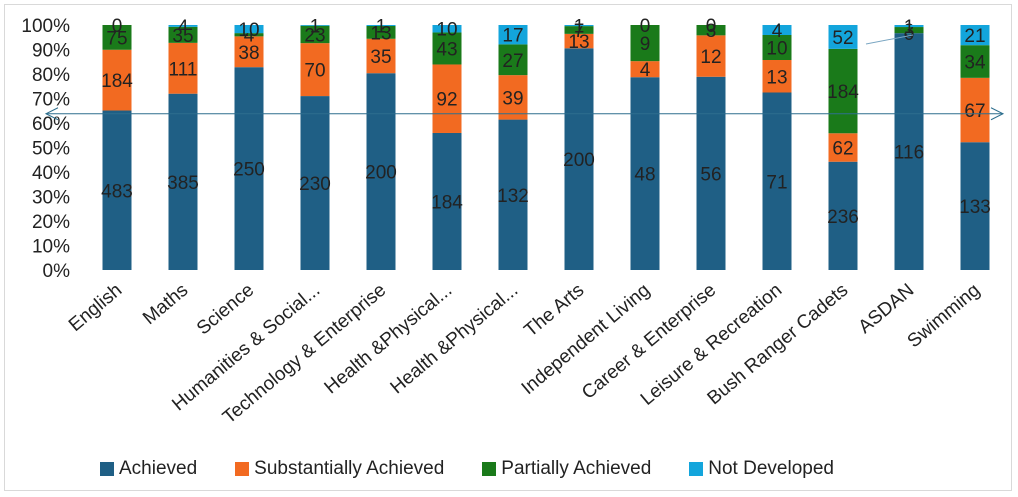  I want to click on x-tick-label: Maths, so click(165, 304).